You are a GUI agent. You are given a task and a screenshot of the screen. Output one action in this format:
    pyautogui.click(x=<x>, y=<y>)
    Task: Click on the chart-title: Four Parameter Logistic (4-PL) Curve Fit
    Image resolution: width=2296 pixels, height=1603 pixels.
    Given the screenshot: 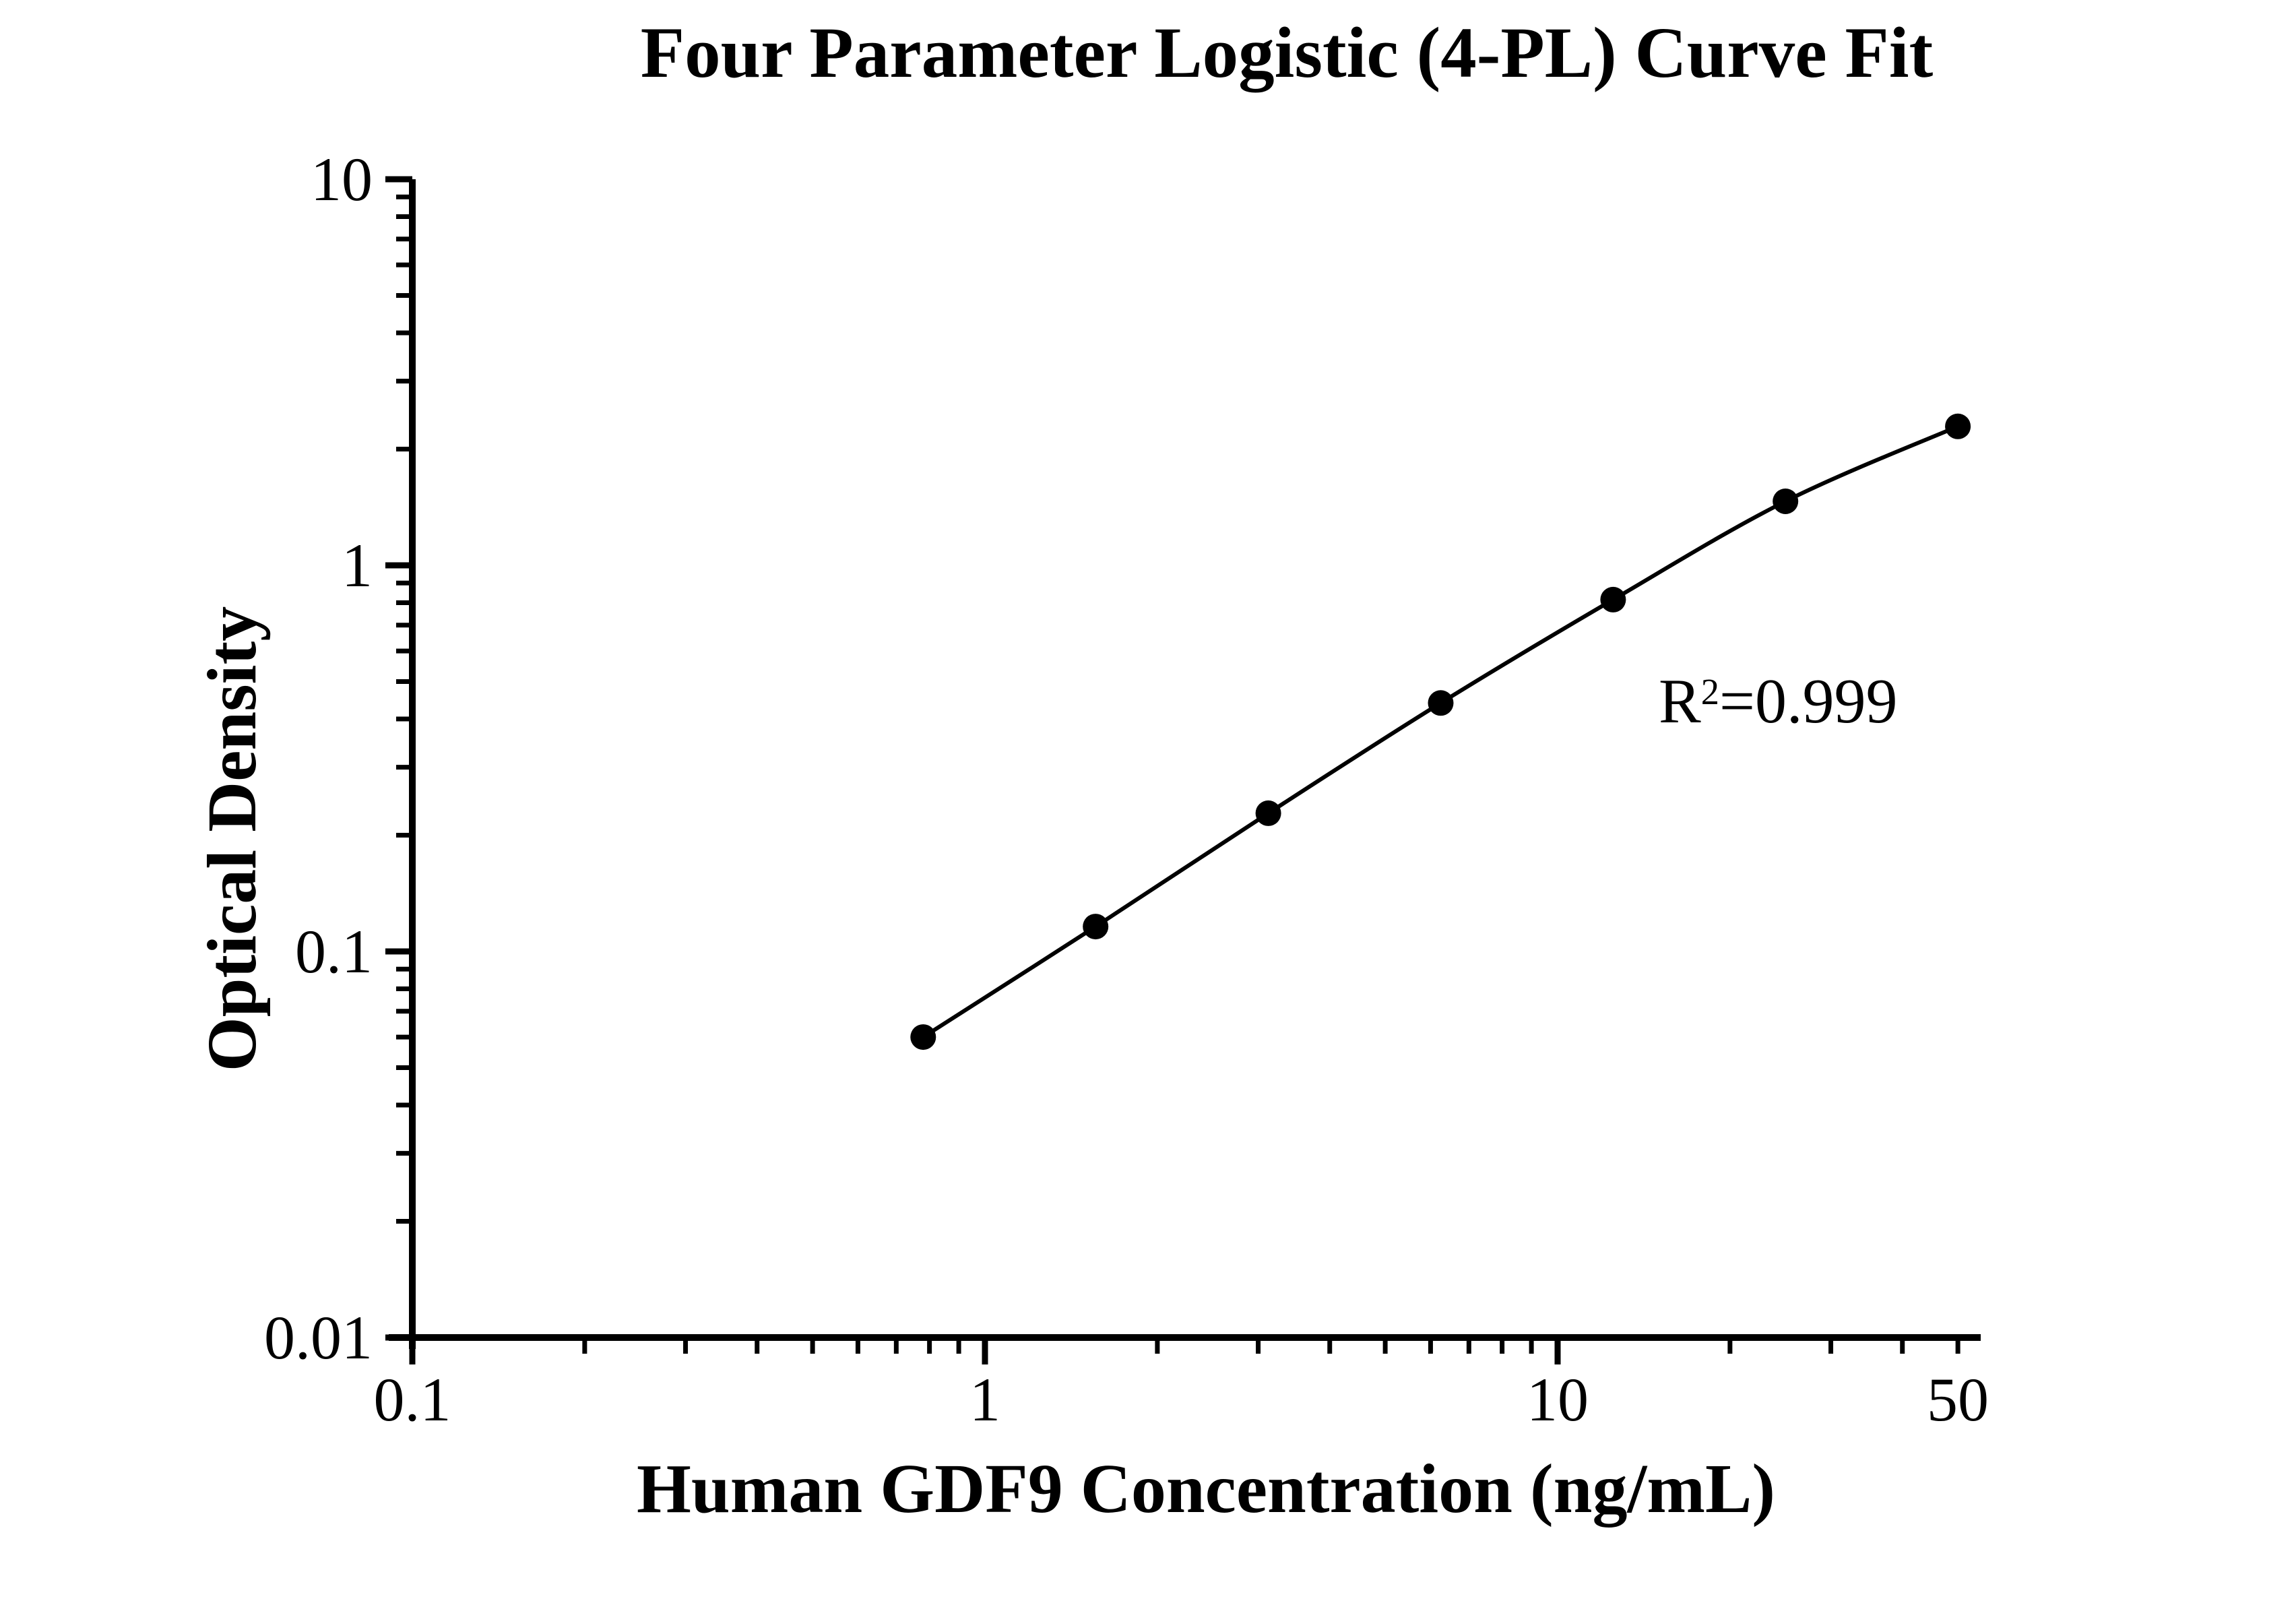 What is the action you would take?
    pyautogui.click(x=1287, y=53)
    